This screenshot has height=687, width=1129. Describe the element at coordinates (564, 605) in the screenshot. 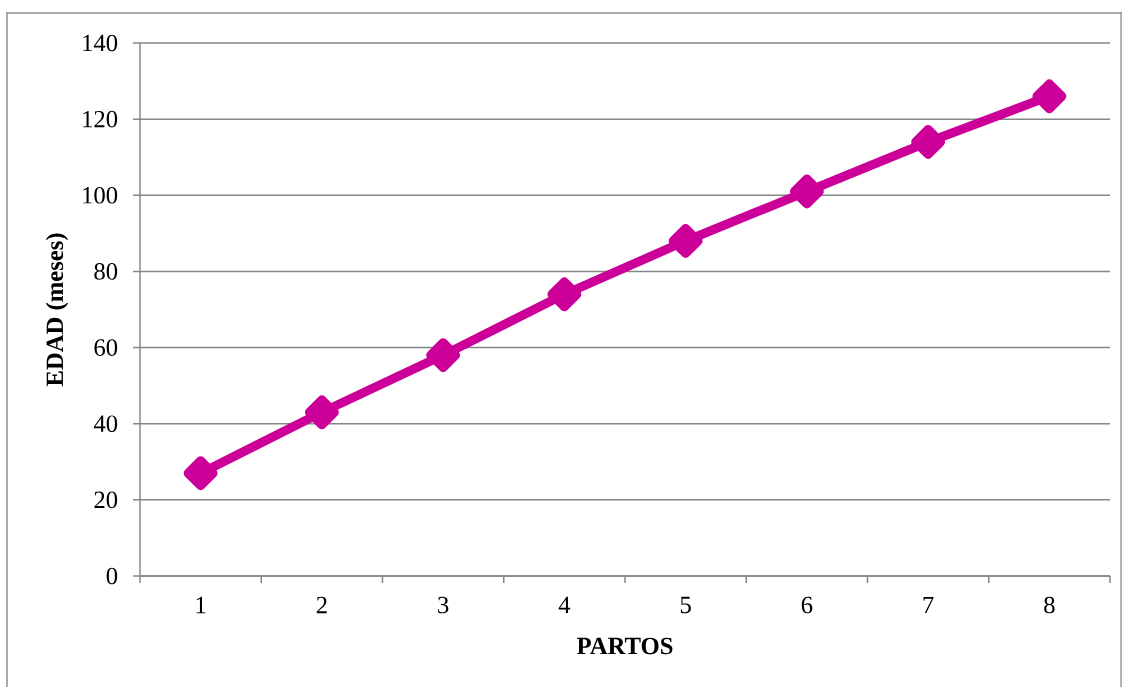

I see `x-tick-label: 4` at that location.